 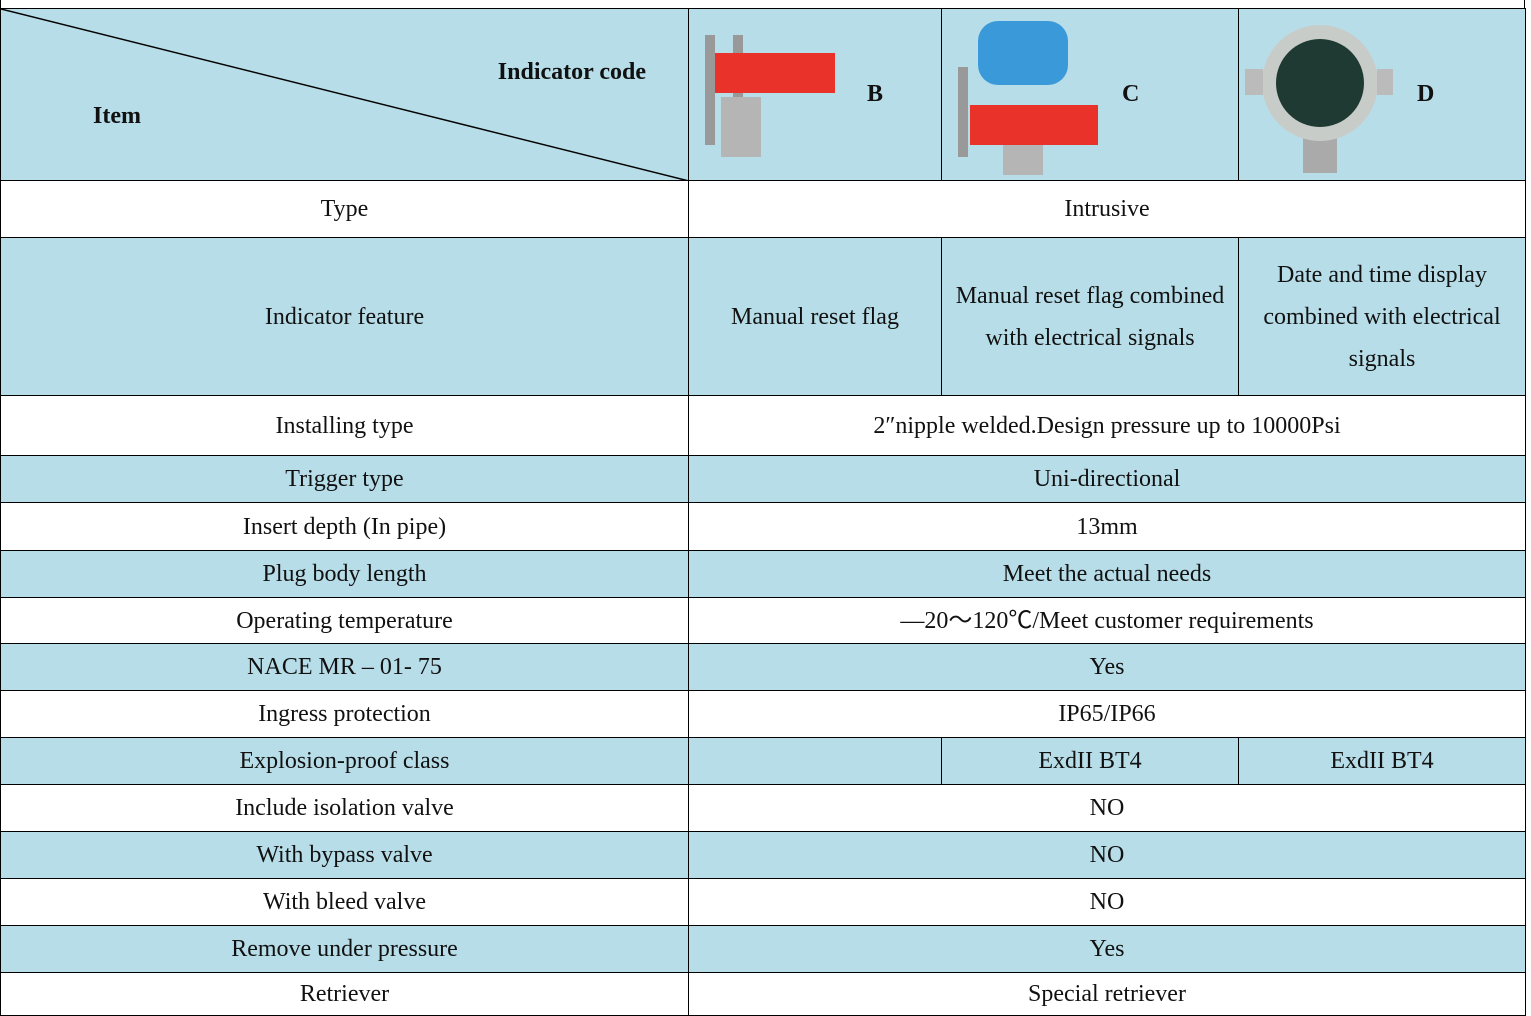 What do you see at coordinates (815, 761) in the screenshot?
I see `empty-cell` at bounding box center [815, 761].